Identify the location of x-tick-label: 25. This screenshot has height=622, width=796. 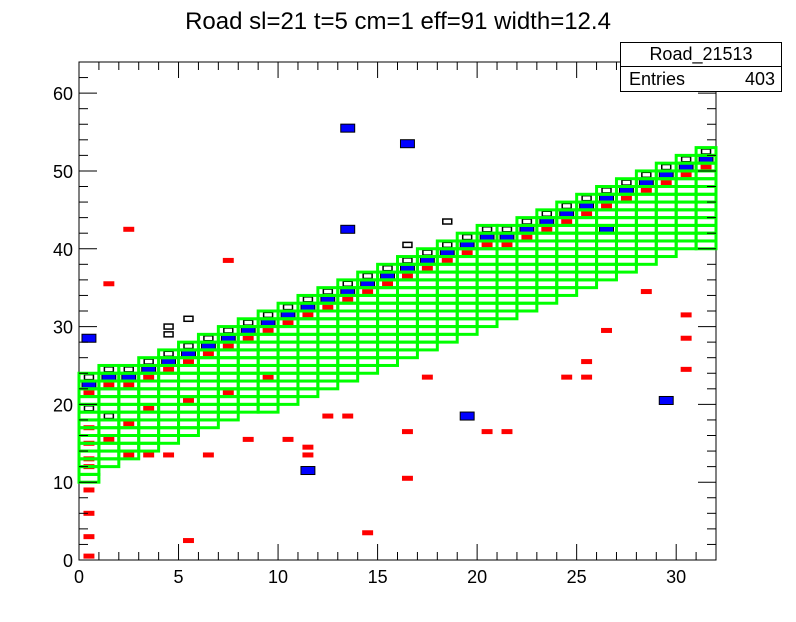
(577, 577).